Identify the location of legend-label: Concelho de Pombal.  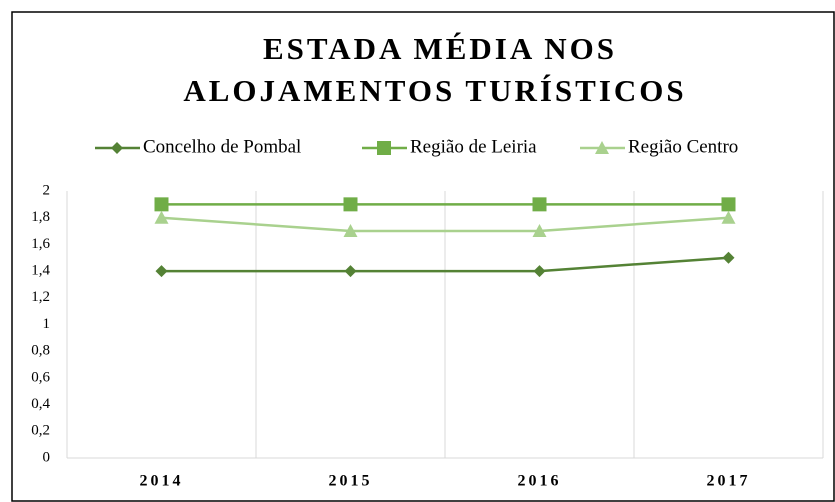
(222, 146).